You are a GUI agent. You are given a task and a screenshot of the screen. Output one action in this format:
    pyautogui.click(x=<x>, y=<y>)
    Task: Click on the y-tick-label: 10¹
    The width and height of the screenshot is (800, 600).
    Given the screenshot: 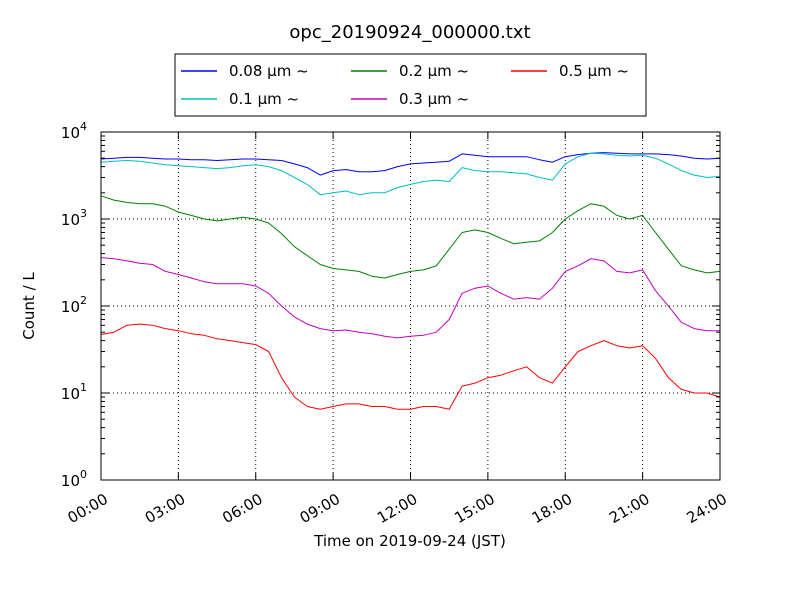 What is the action you would take?
    pyautogui.click(x=74, y=392)
    